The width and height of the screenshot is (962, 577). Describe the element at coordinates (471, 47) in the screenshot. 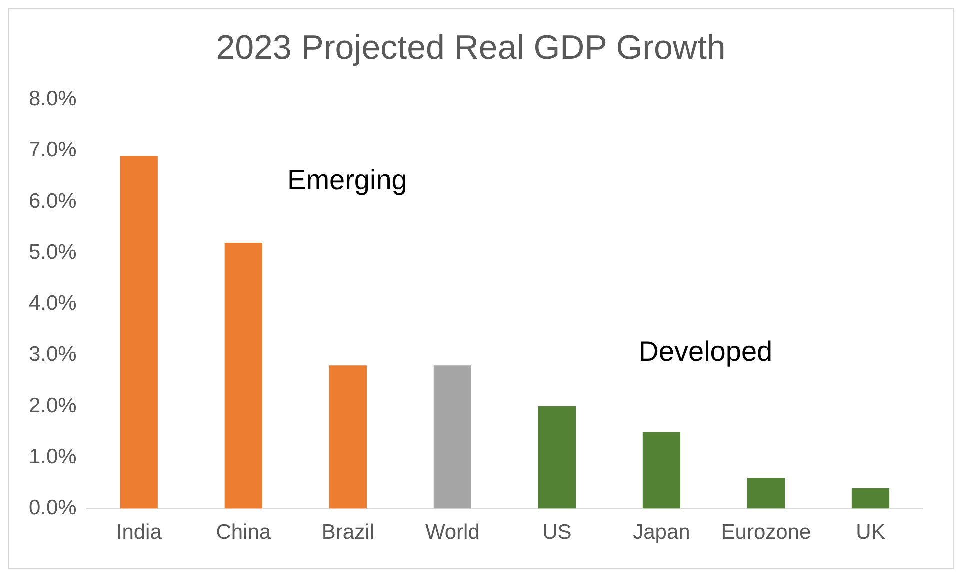

I see `chart-title: 2023 Projected Real GDP Growth` at that location.